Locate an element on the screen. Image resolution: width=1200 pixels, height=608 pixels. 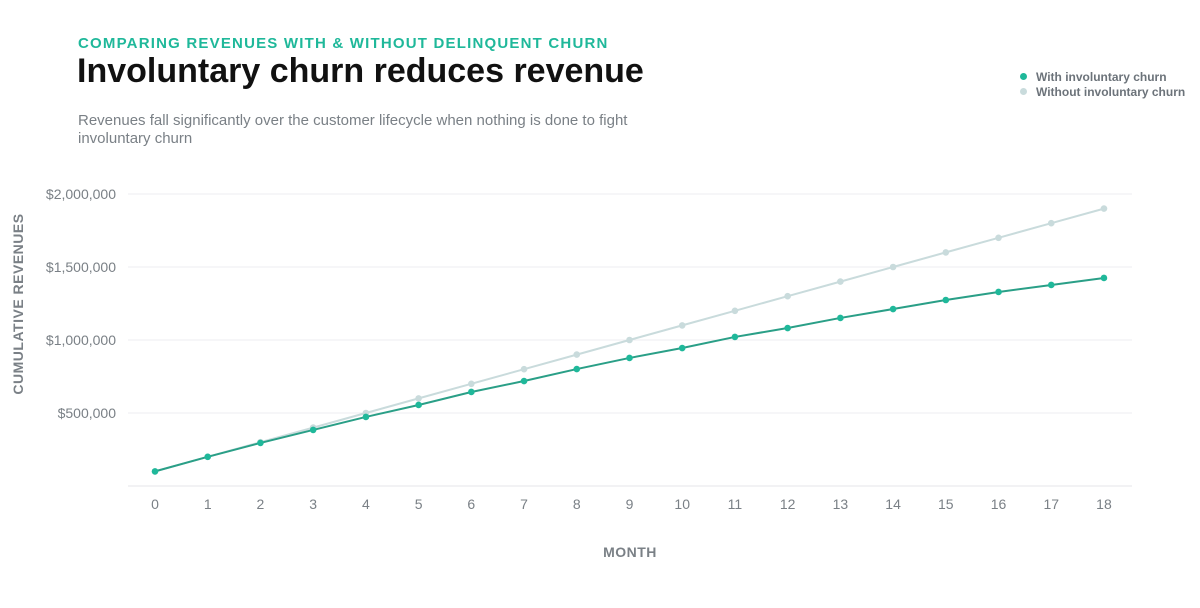
x-tick-label: 14 is located at coordinates (893, 504).